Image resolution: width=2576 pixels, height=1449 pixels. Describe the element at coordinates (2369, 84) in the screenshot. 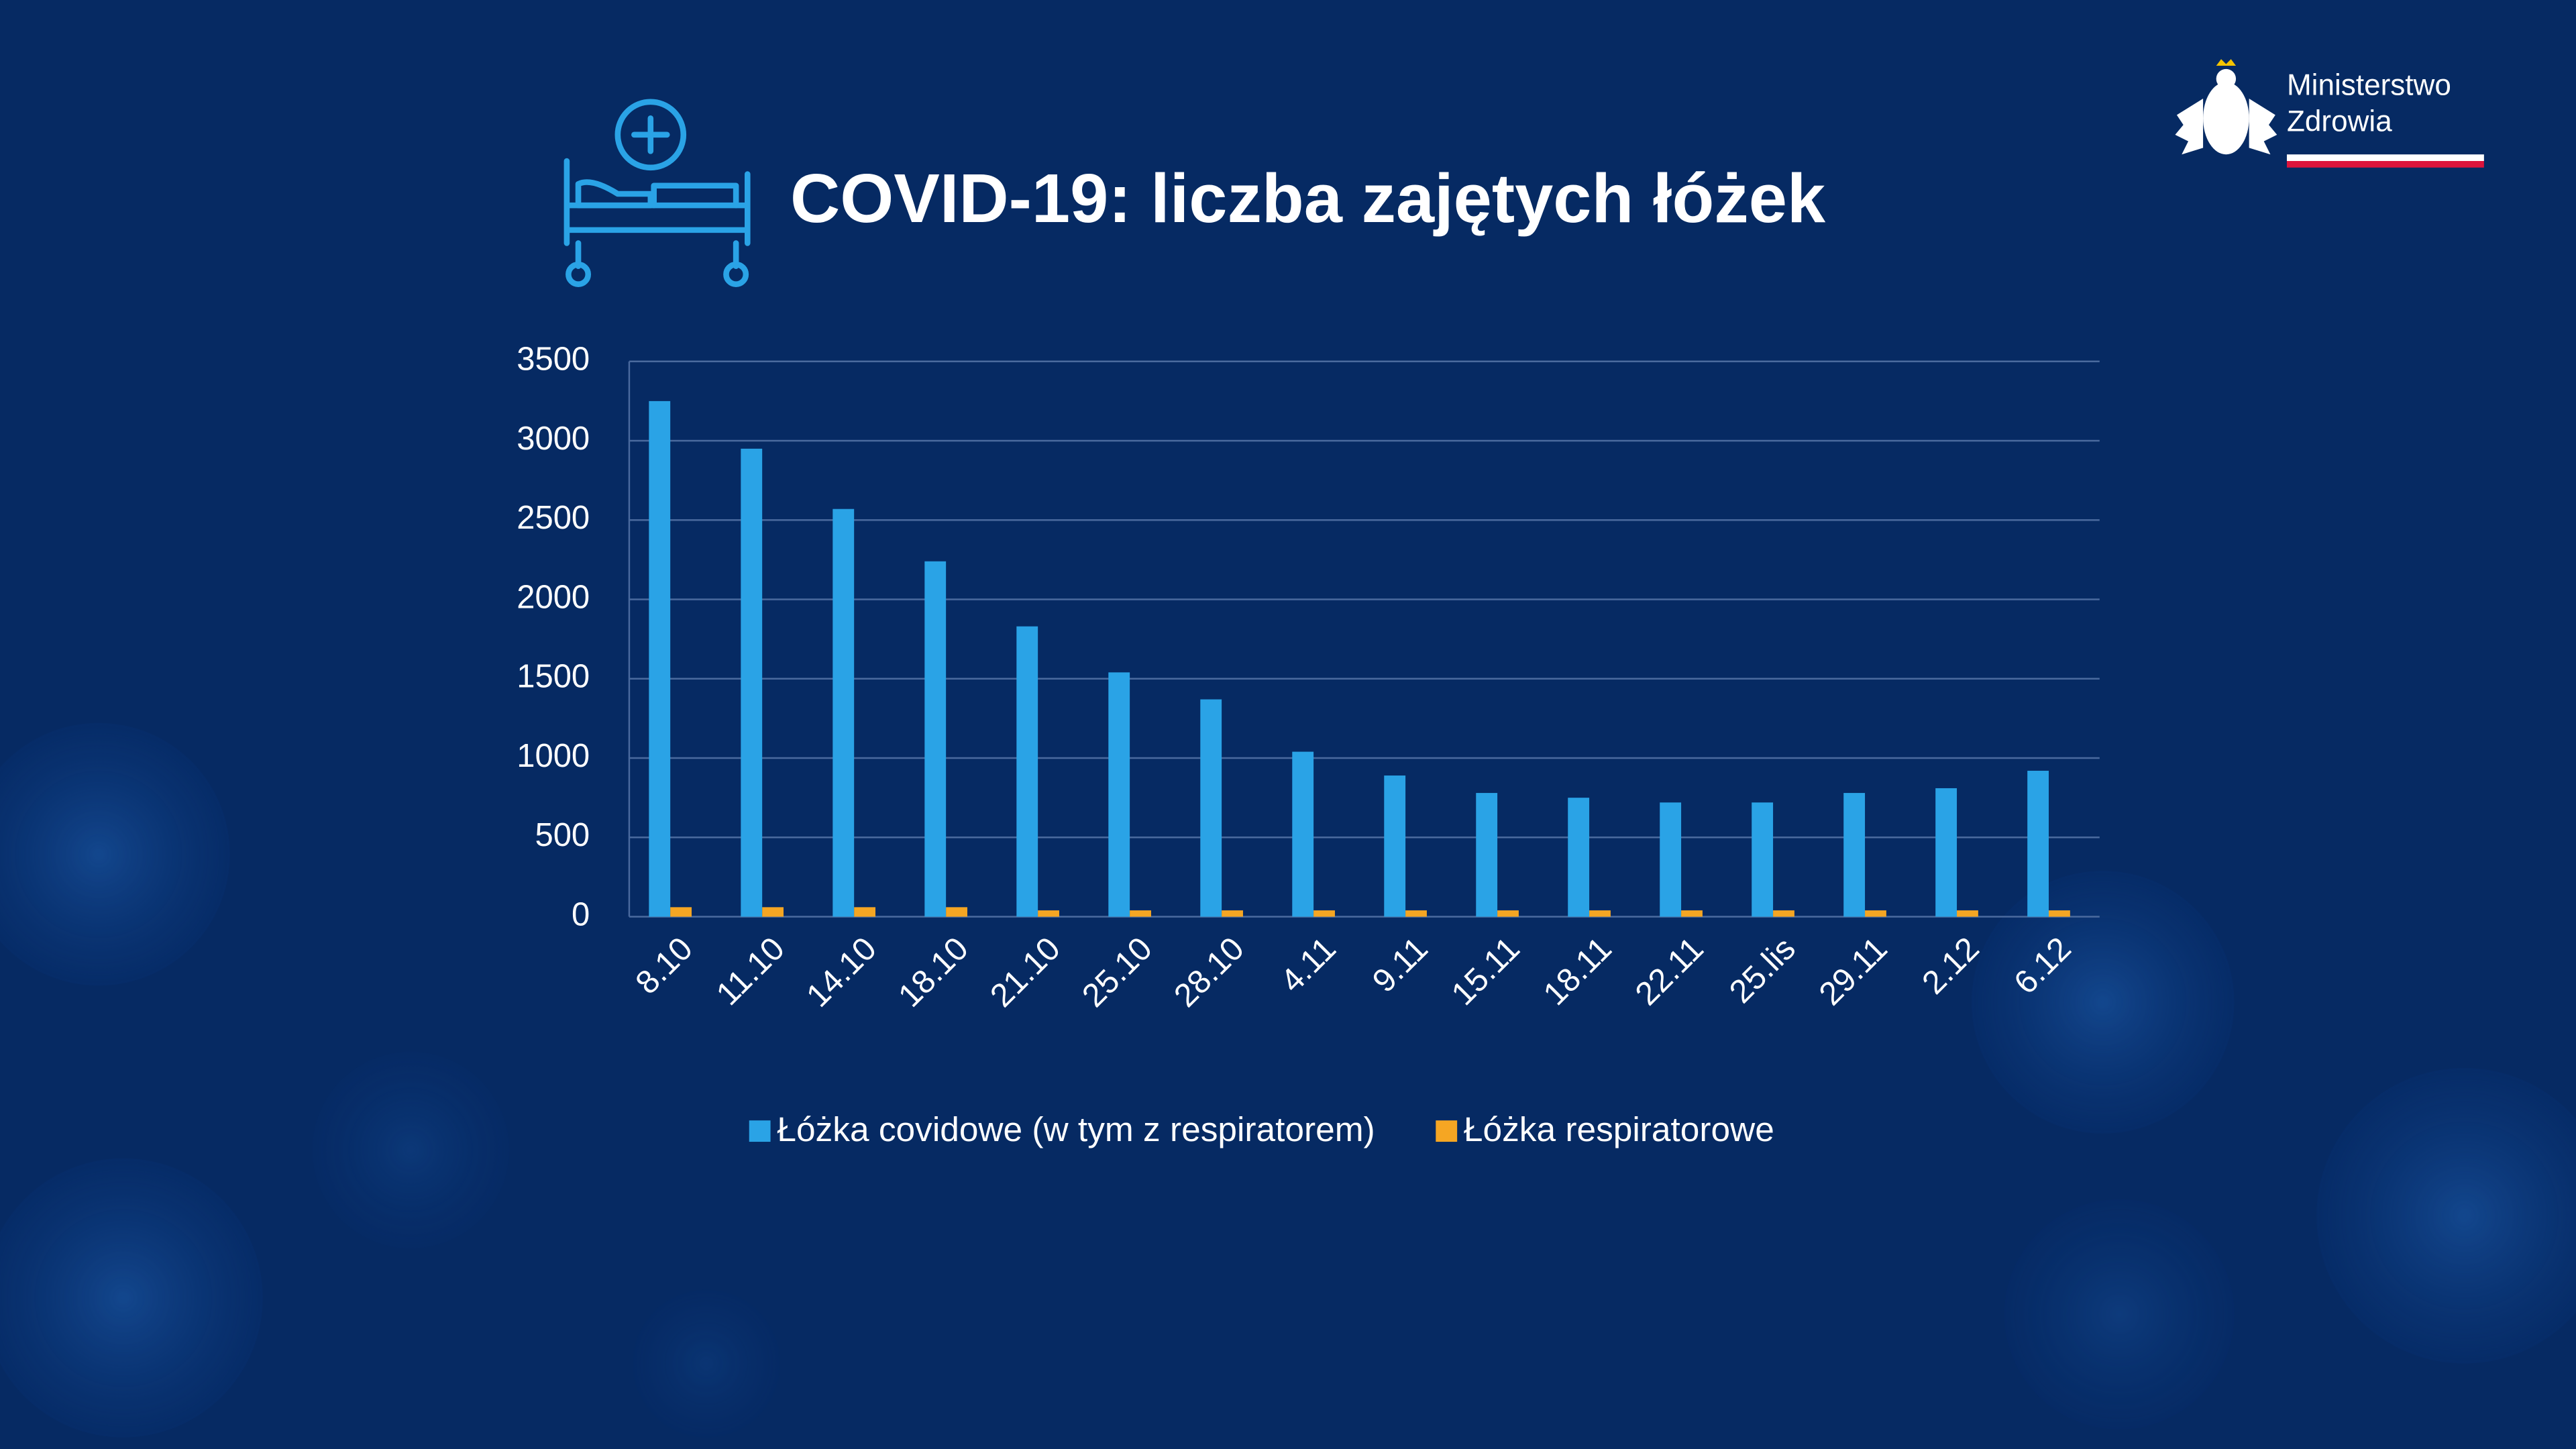

I see `logo-line1: Ministerstwo` at that location.